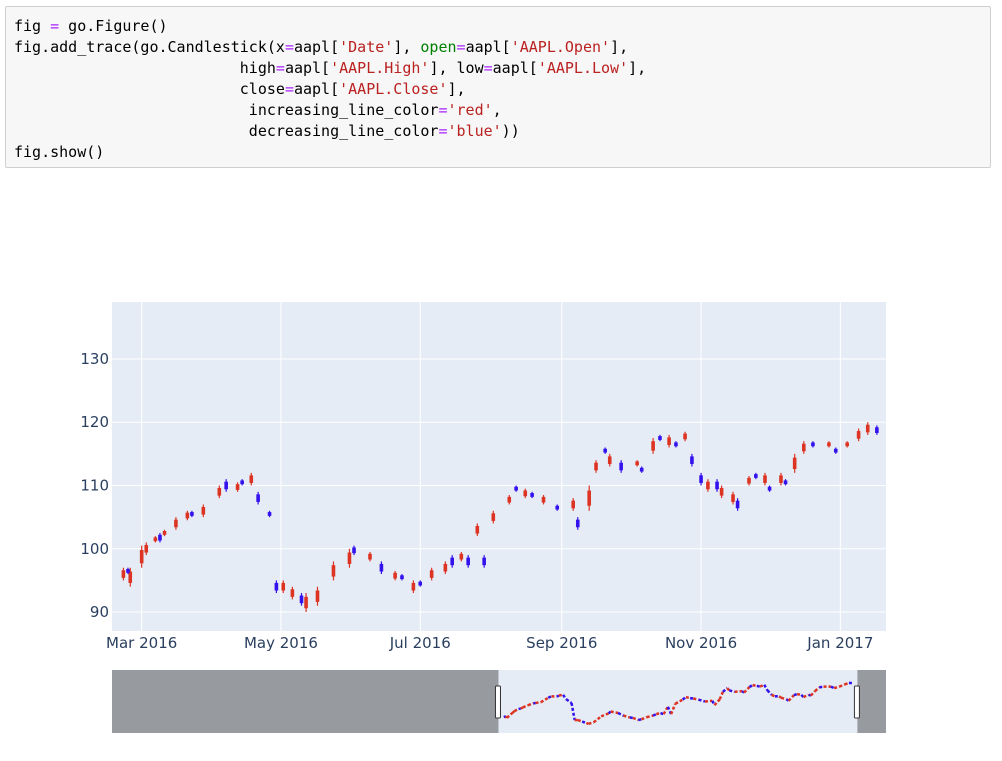 The width and height of the screenshot is (1002, 761). I want to click on code-line: fig.show(), so click(330, 152).